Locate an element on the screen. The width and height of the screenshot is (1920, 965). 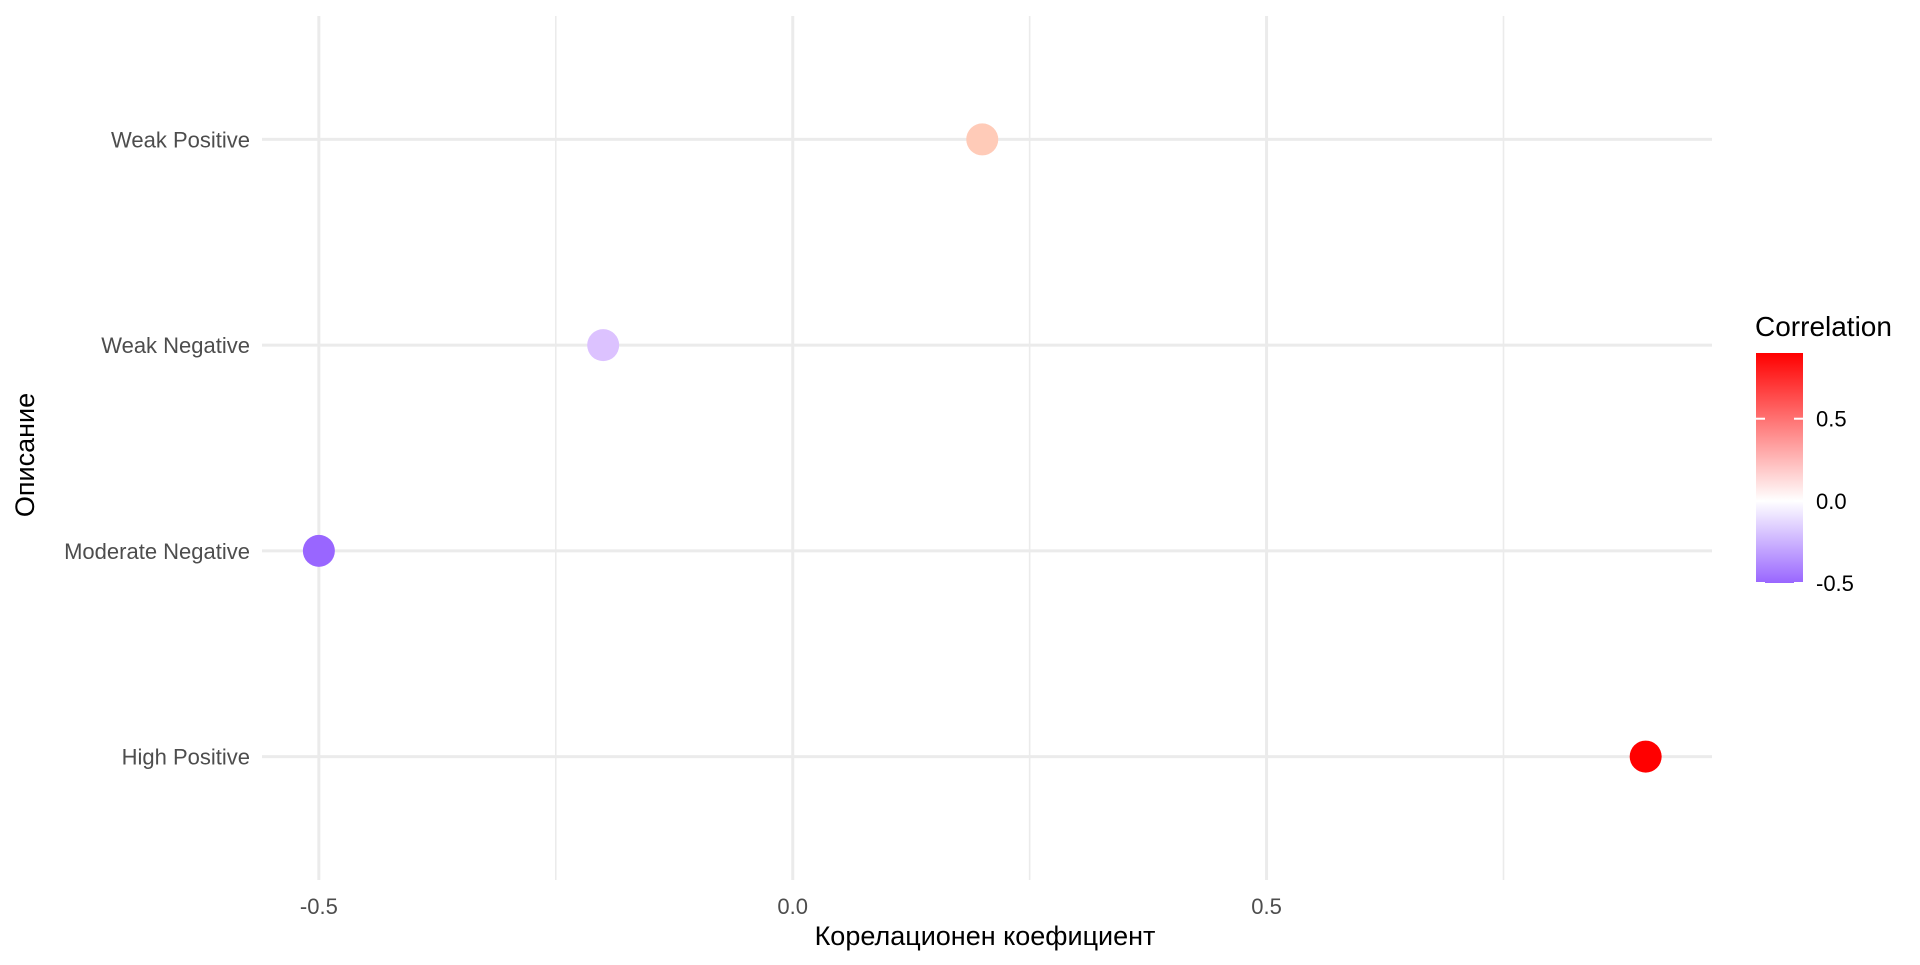
color-legend: Correlation 0.5 0.0 -0.5 is located at coordinates (1823, 453).